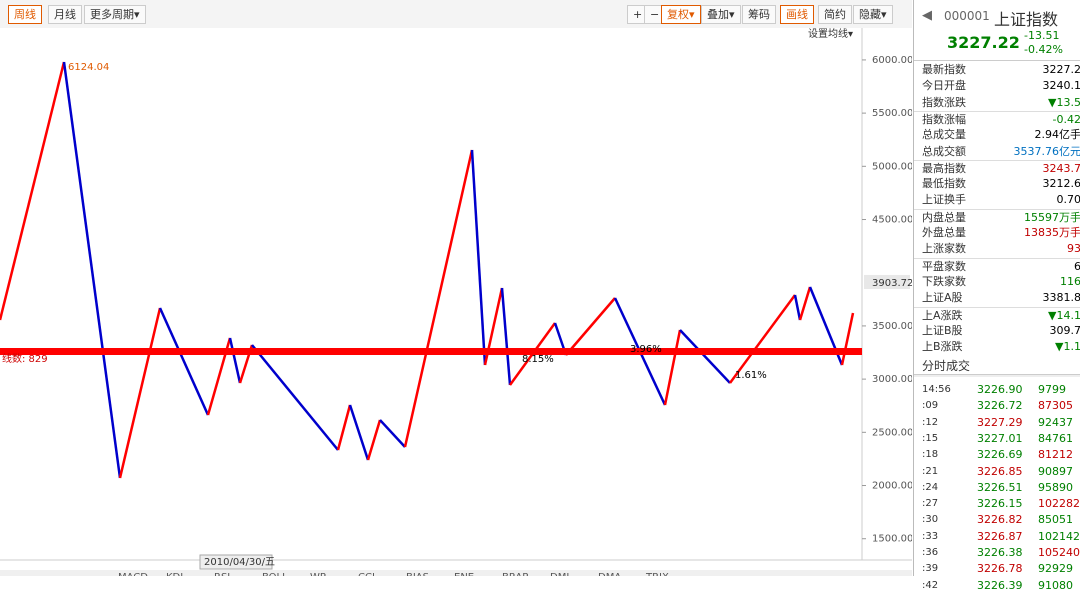 The height and width of the screenshot is (594, 1080). I want to click on toolbar-button: 隐藏▾, so click(873, 14).